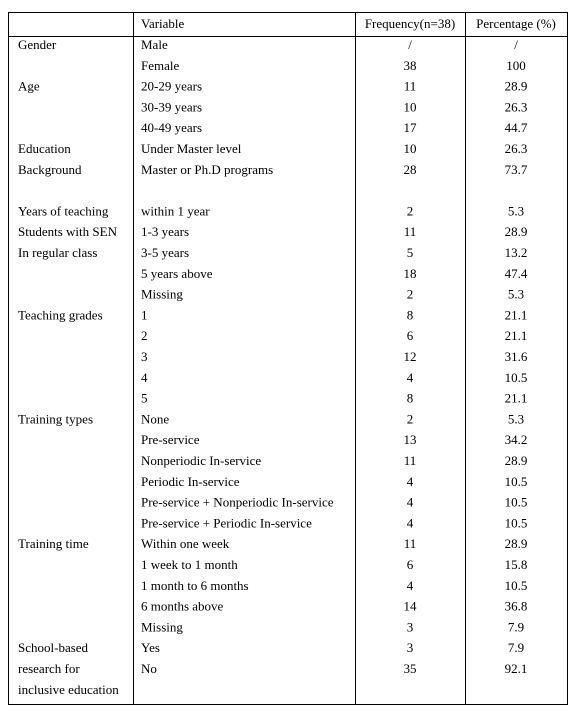  Describe the element at coordinates (185, 543) in the screenshot. I see `variable: Within one week` at that location.